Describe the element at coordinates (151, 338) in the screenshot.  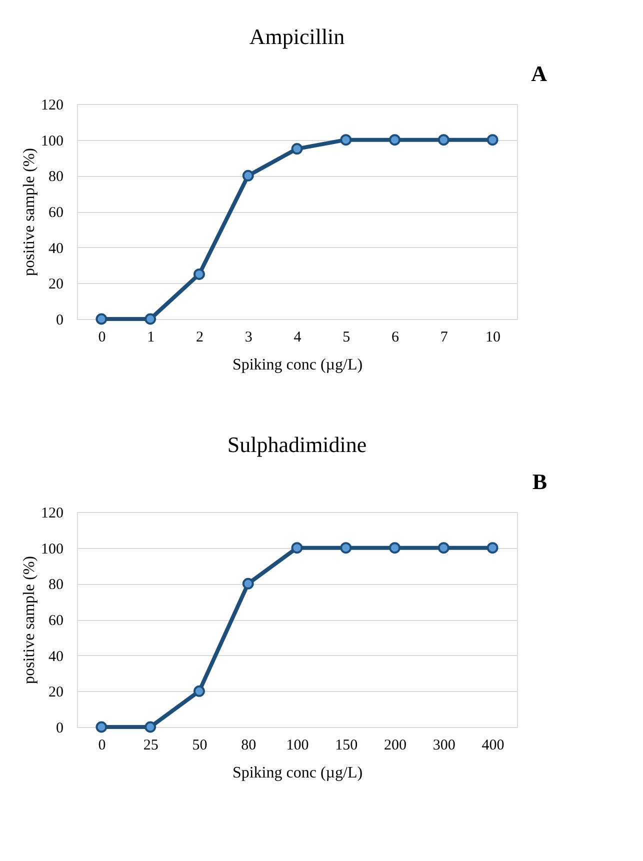
I see `x-tick-label: 1` at that location.